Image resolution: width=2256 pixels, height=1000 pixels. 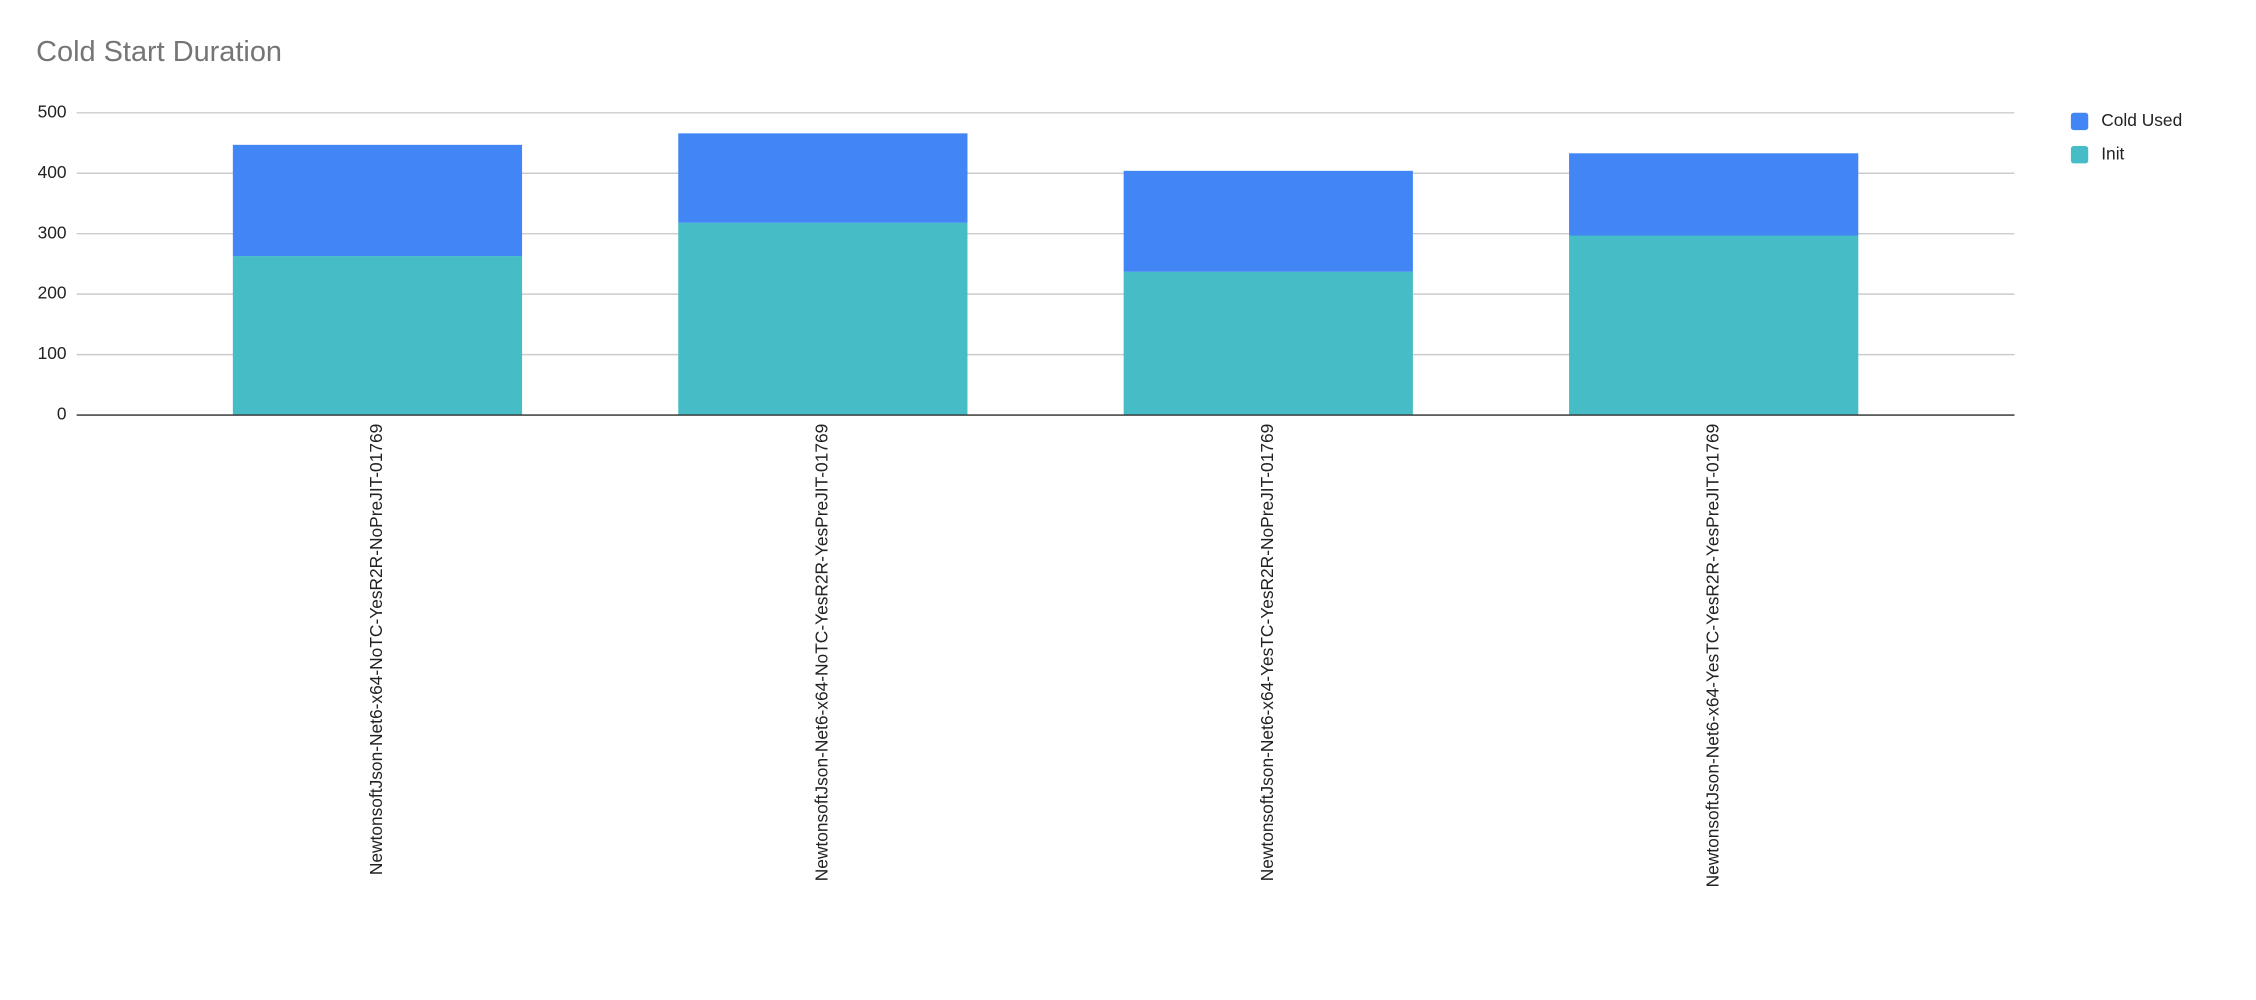 What do you see at coordinates (2112, 153) in the screenshot?
I see `legend-label: Init` at bounding box center [2112, 153].